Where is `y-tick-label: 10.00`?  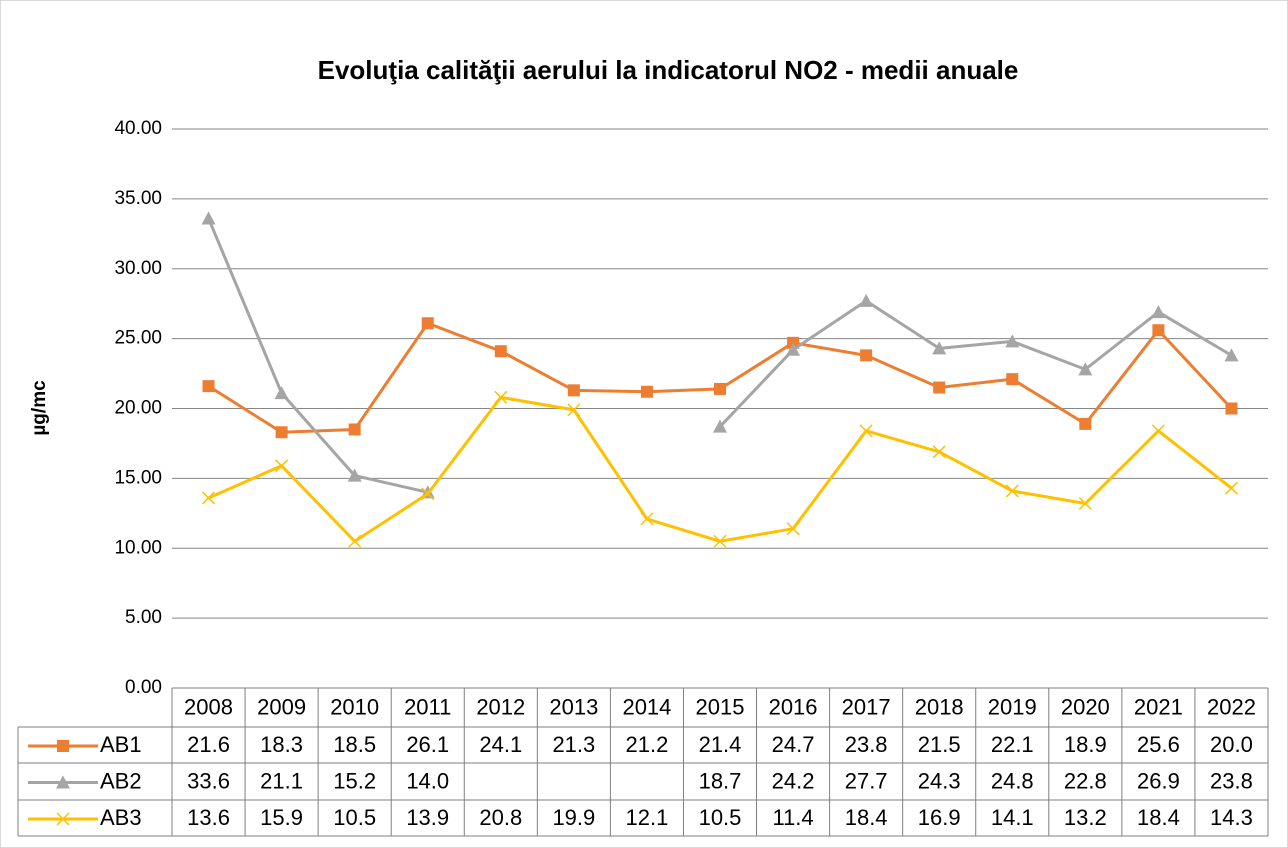 y-tick-label: 10.00 is located at coordinates (138, 547).